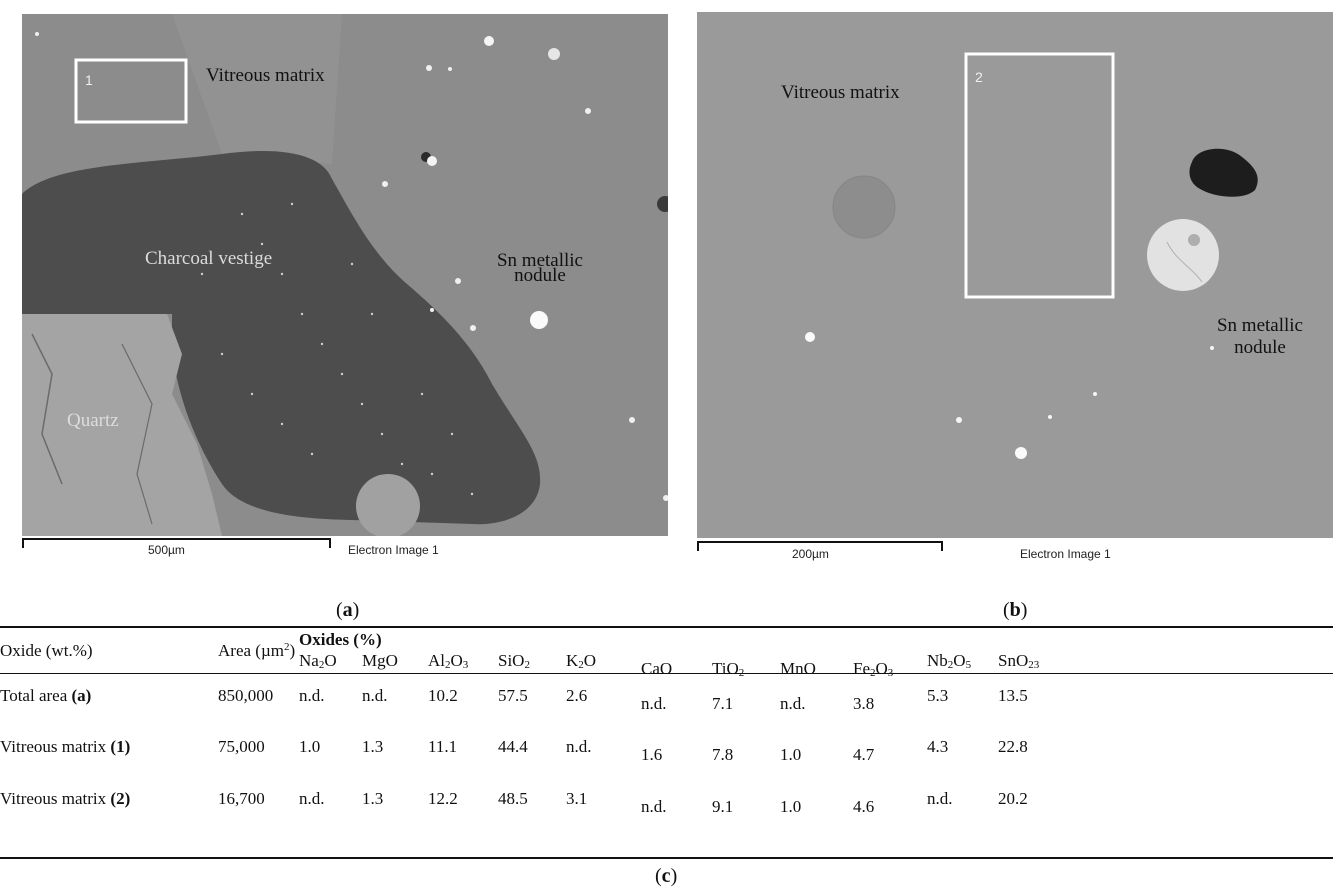 The image size is (1333, 896). Describe the element at coordinates (1065, 554) in the screenshot. I see `image-name-b: Electron Image 1` at that location.